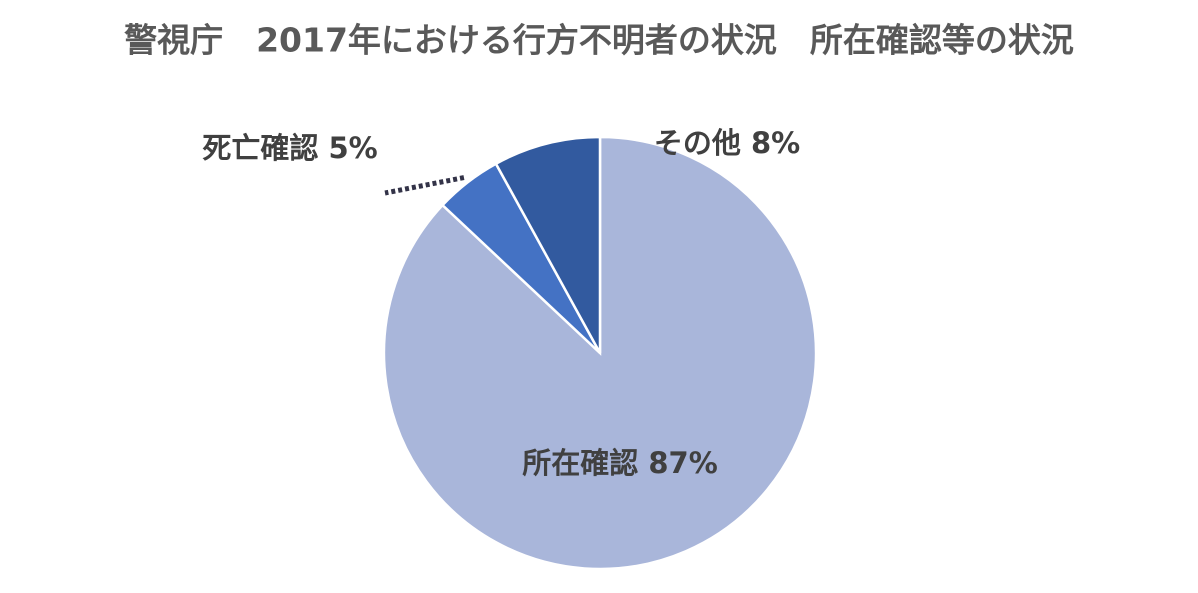 This screenshot has width=1198, height=593. Describe the element at coordinates (697, 143) in the screenshot. I see `label-category: その他` at that location.